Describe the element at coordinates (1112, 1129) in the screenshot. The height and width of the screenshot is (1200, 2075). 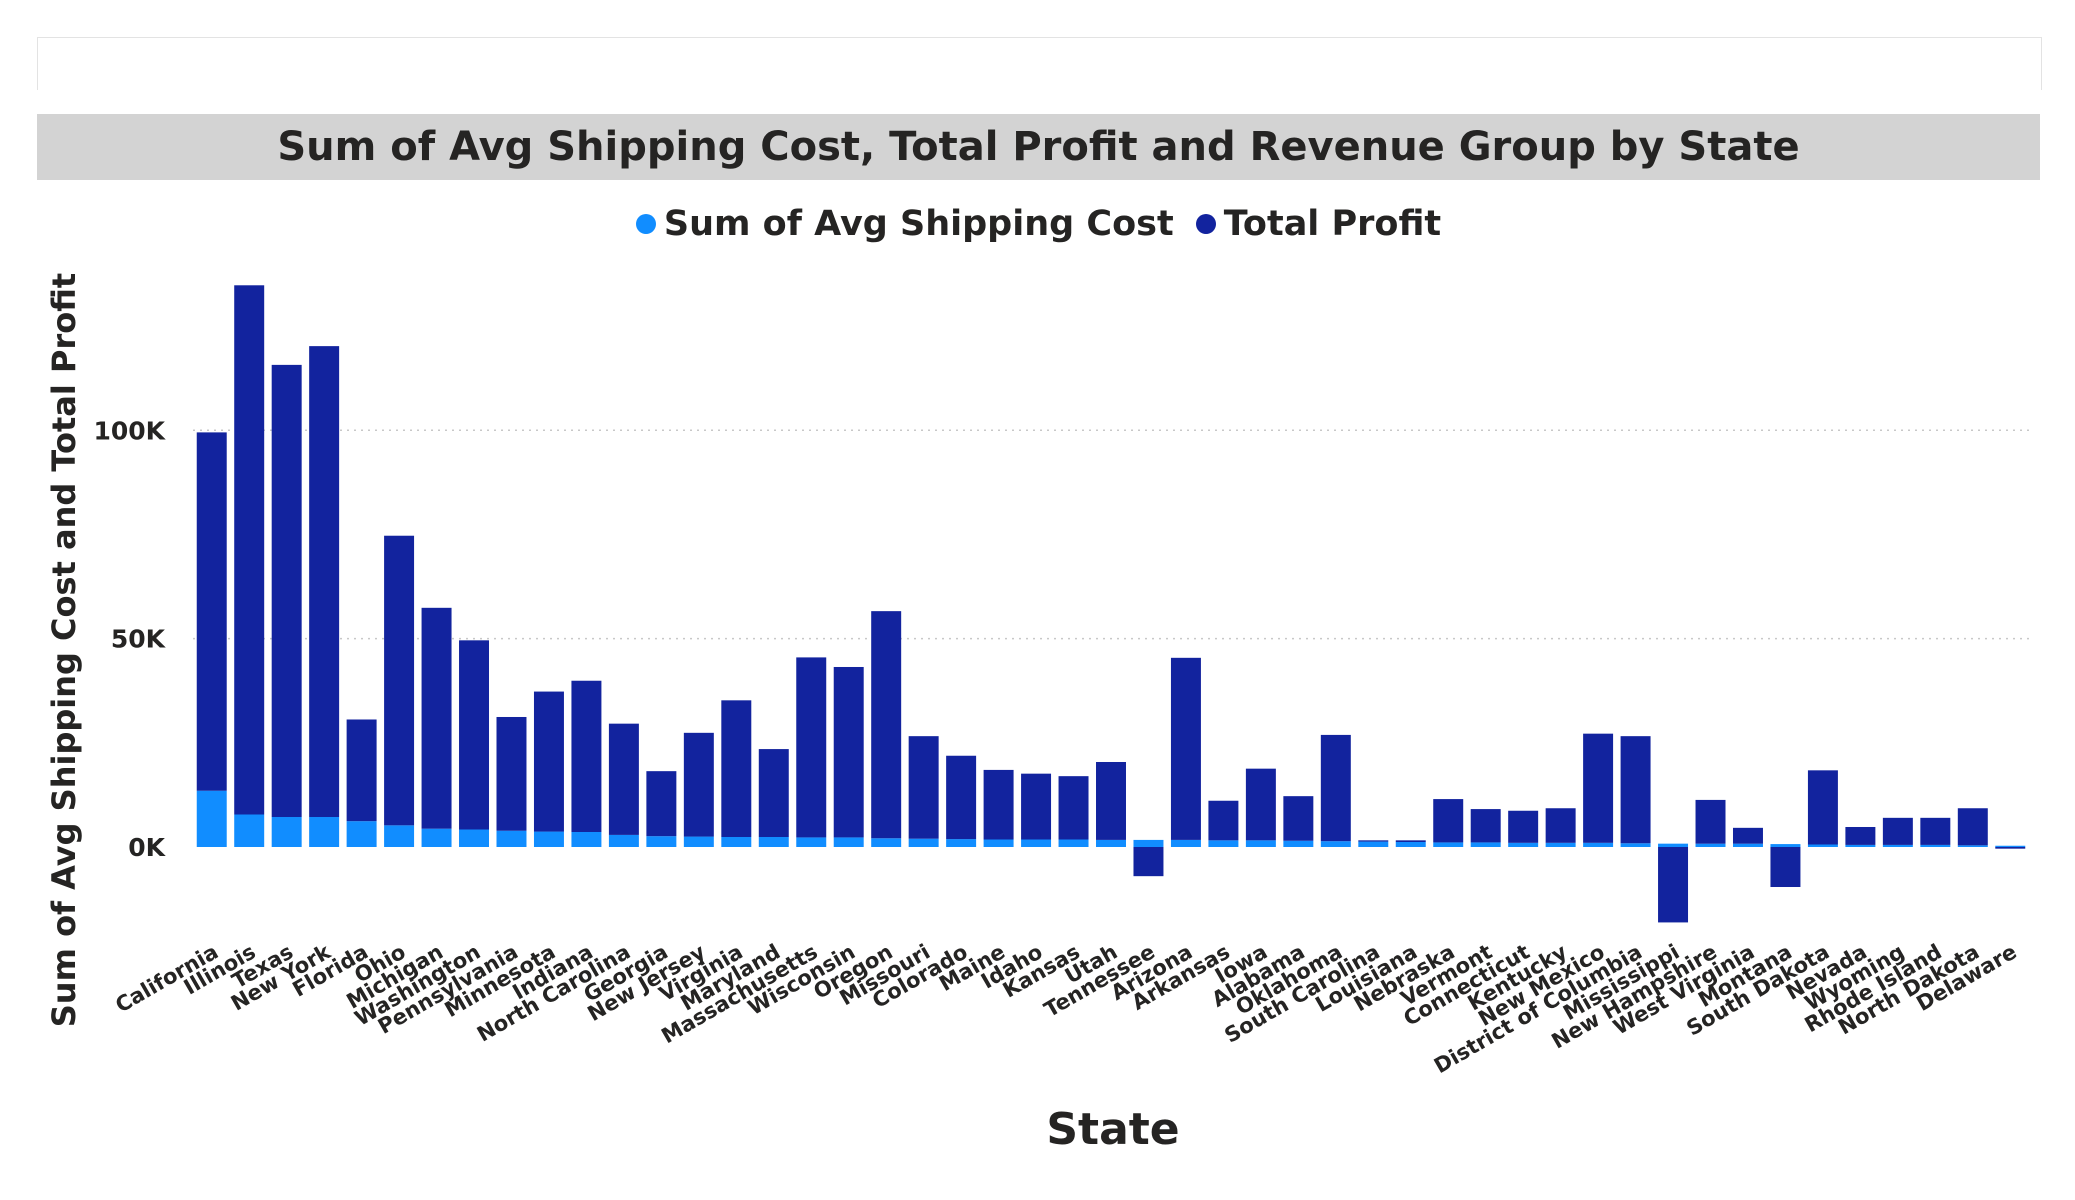
I see `x-axis-title: State` at that location.